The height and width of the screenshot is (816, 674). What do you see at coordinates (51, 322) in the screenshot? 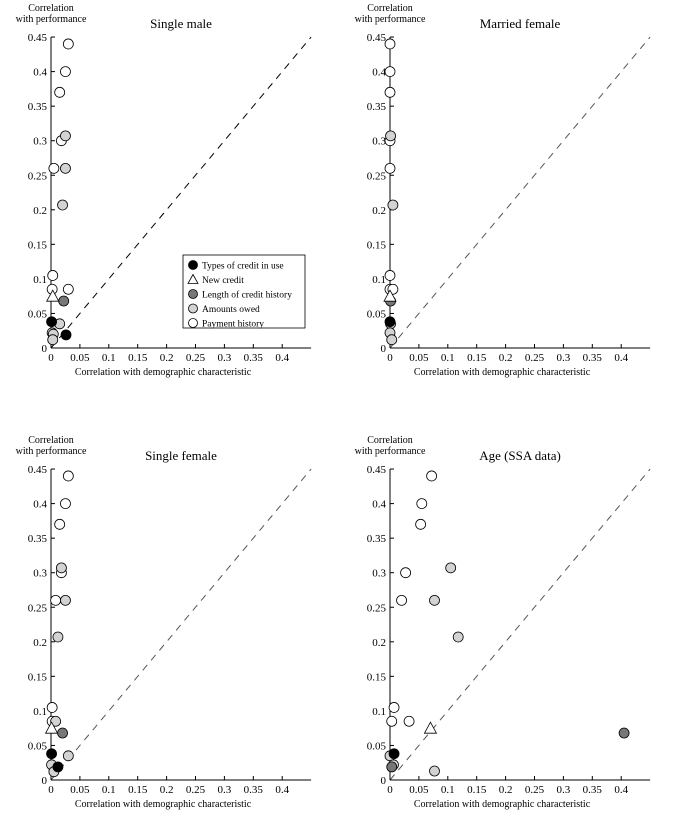
I see `point-types-of-credit-in-use` at bounding box center [51, 322].